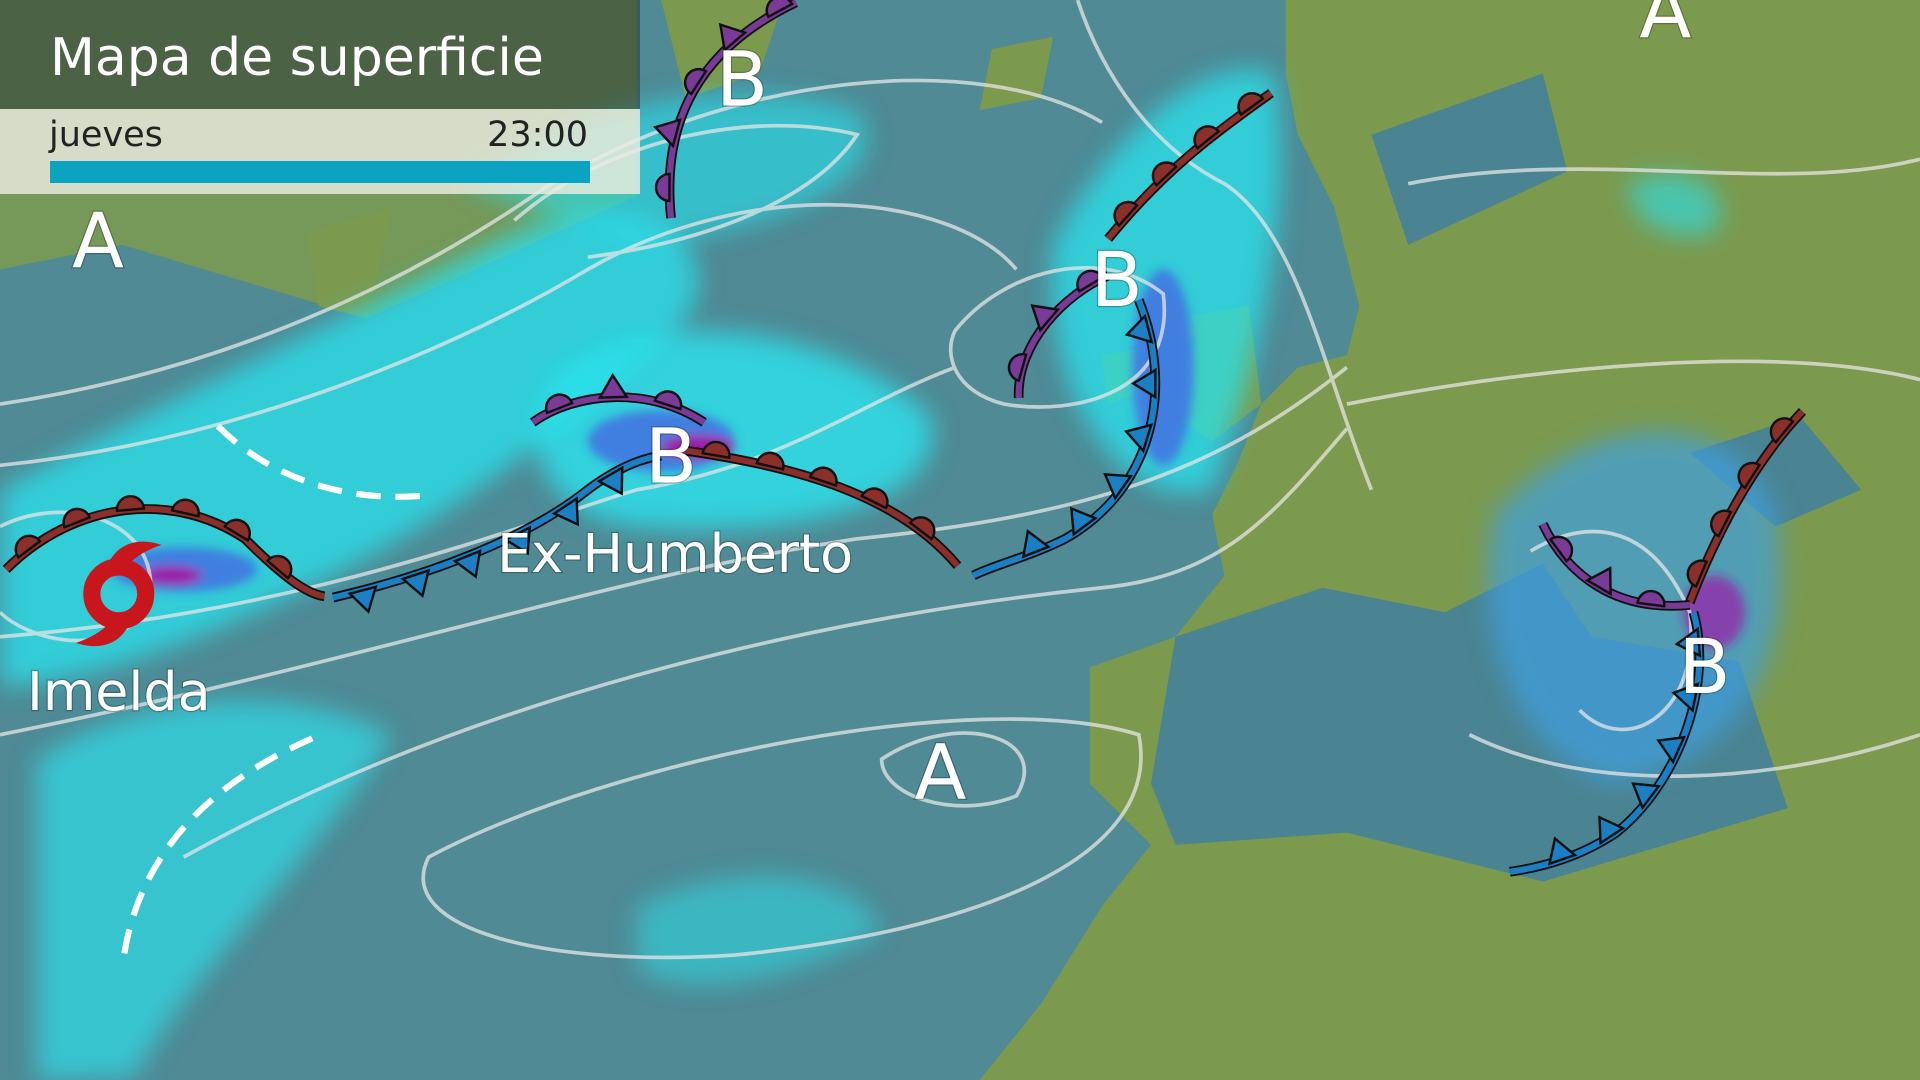  Describe the element at coordinates (118, 594) in the screenshot. I see `hurricane-icon` at that location.